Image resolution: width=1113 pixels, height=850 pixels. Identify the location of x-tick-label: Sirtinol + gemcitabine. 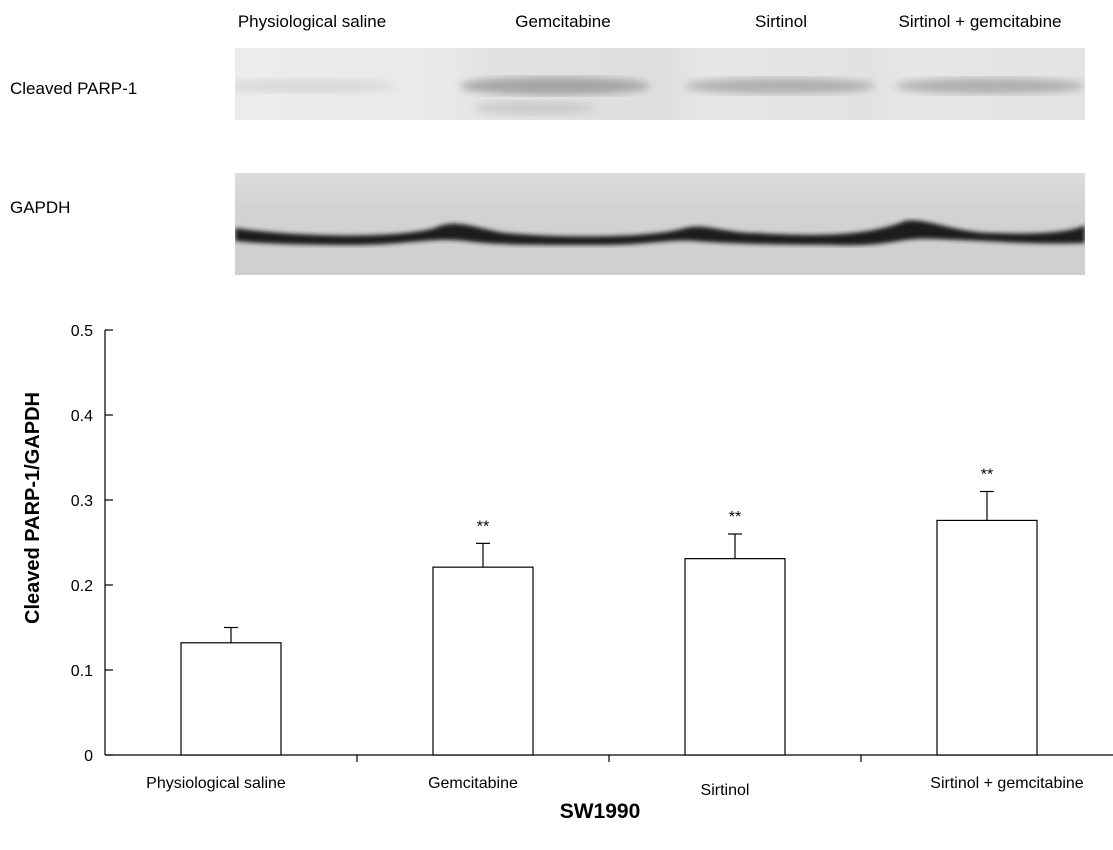
(1007, 783).